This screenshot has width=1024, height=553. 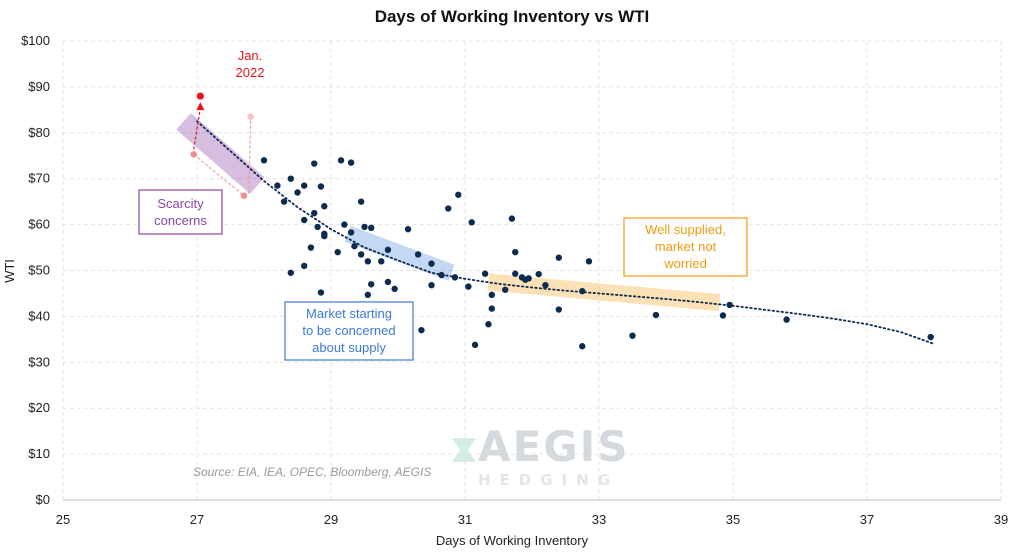 What do you see at coordinates (39, 132) in the screenshot?
I see `y-tick-label: $80` at bounding box center [39, 132].